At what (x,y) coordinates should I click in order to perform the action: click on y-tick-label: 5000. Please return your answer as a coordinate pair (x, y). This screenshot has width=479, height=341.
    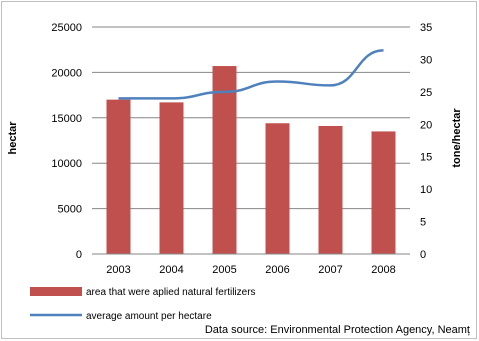
    Looking at the image, I should click on (70, 210).